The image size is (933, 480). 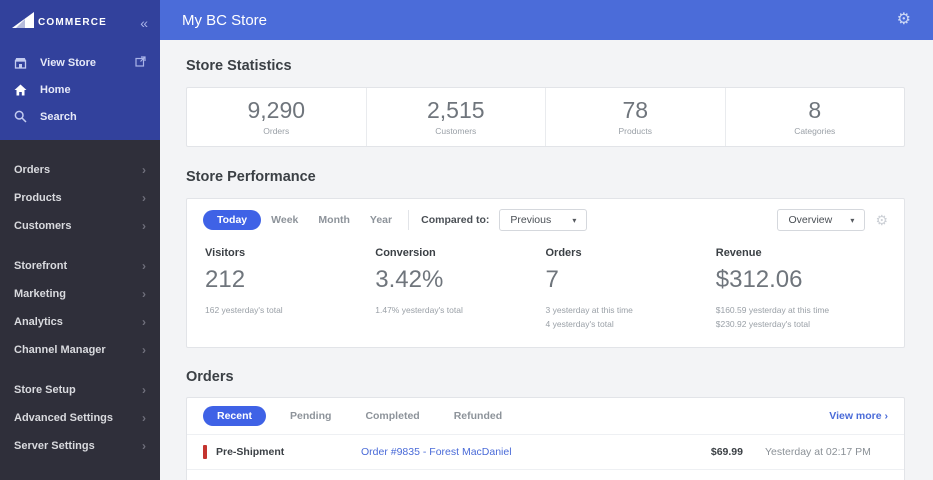 I want to click on metric-label: Visitors, so click(x=225, y=253).